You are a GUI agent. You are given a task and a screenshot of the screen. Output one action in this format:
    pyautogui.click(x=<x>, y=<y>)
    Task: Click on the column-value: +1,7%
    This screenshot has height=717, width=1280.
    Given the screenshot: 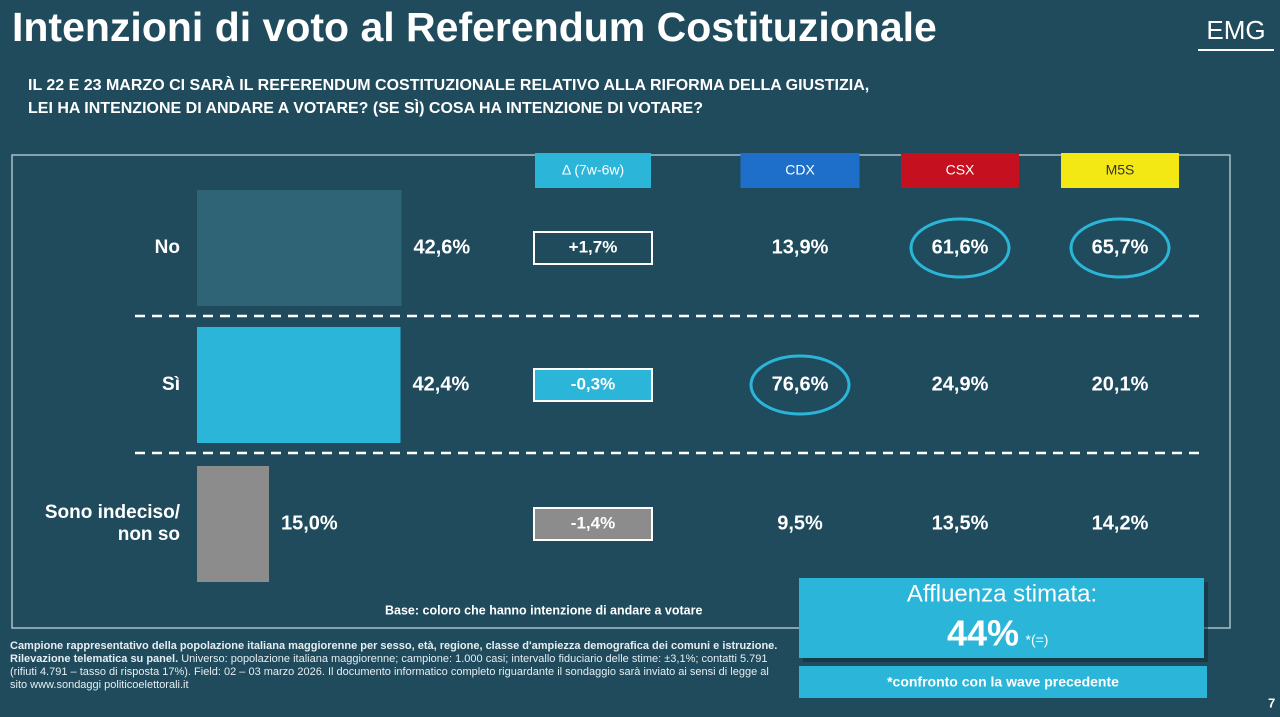 What is the action you would take?
    pyautogui.click(x=593, y=246)
    